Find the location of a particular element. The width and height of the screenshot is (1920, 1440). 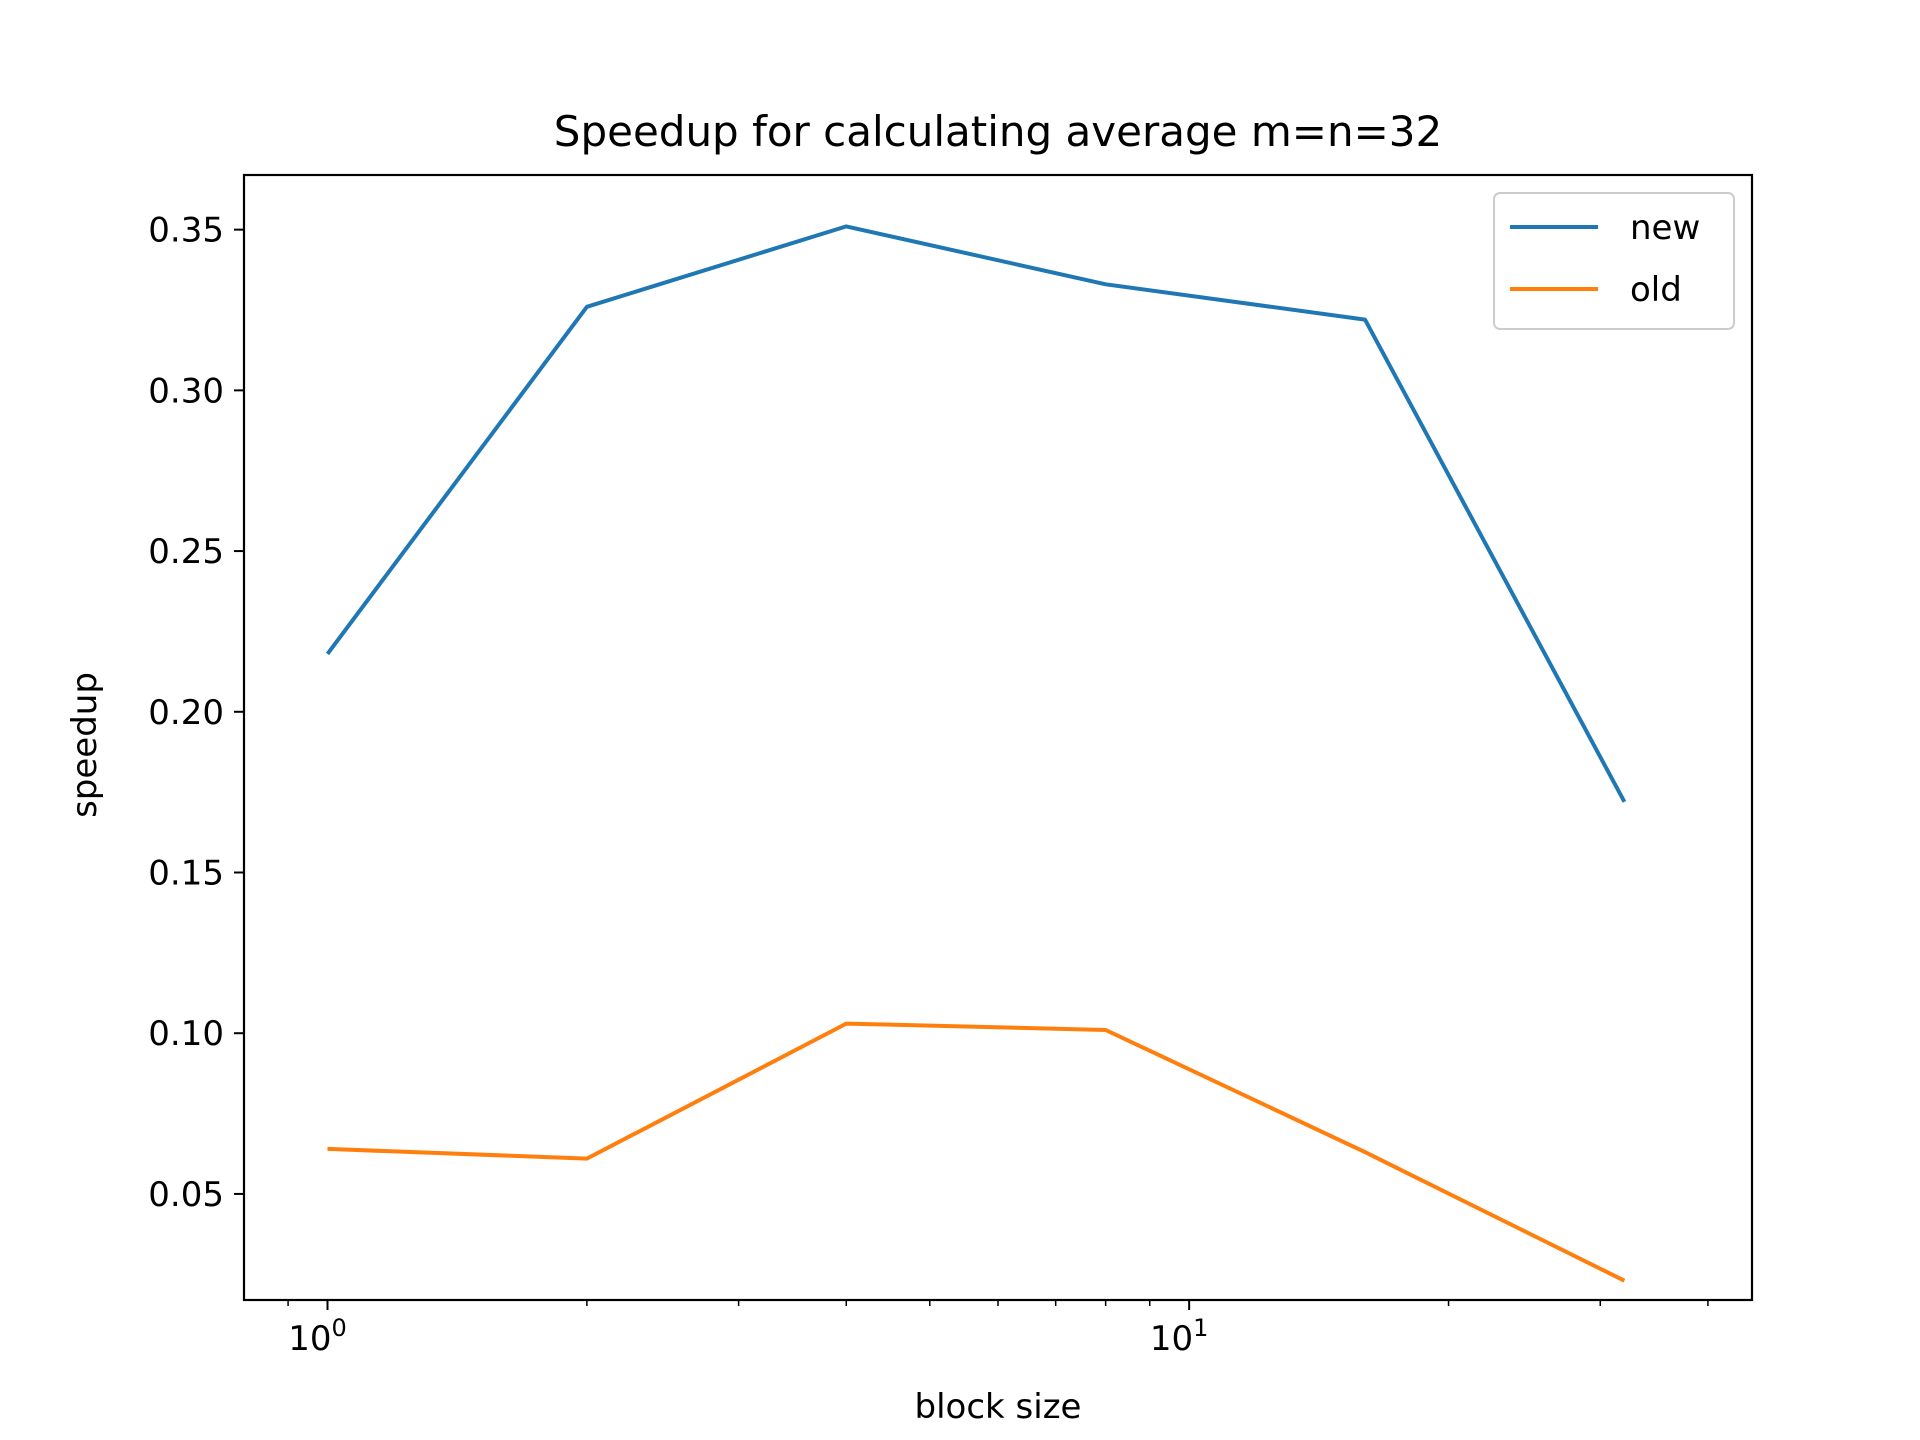

x-tick-label: 10¹ is located at coordinates (1179, 1336).